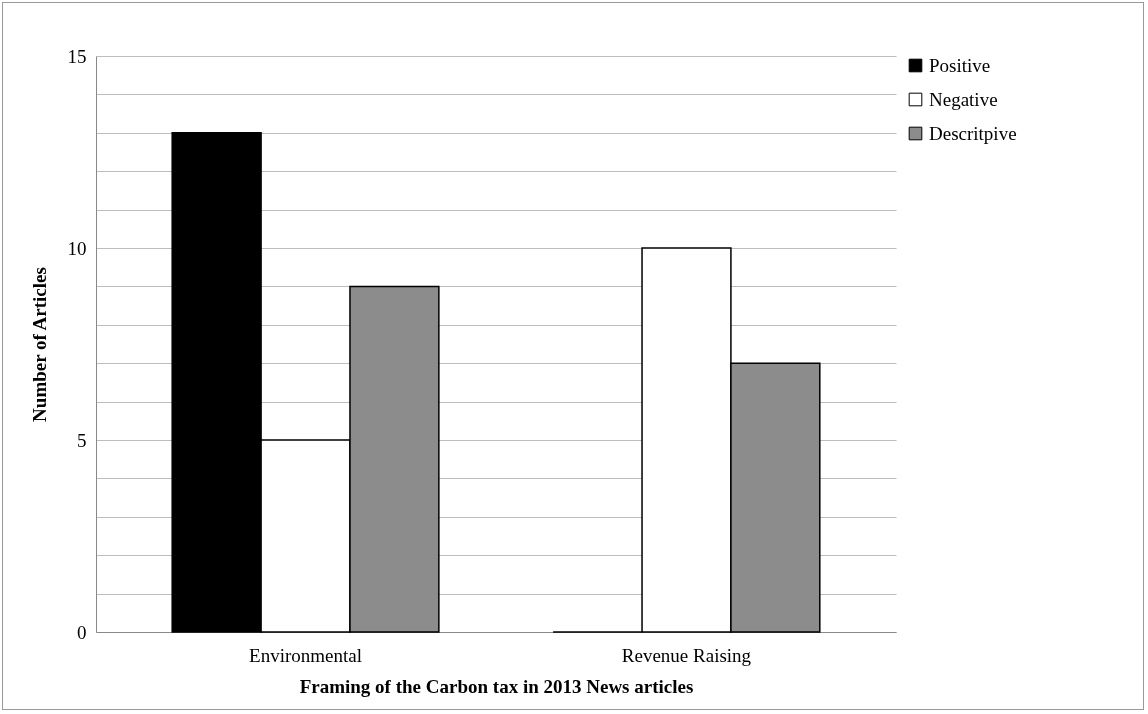 This screenshot has width=1148, height=714. Describe the element at coordinates (305, 655) in the screenshot. I see `x-tick-label: Environmental` at that location.